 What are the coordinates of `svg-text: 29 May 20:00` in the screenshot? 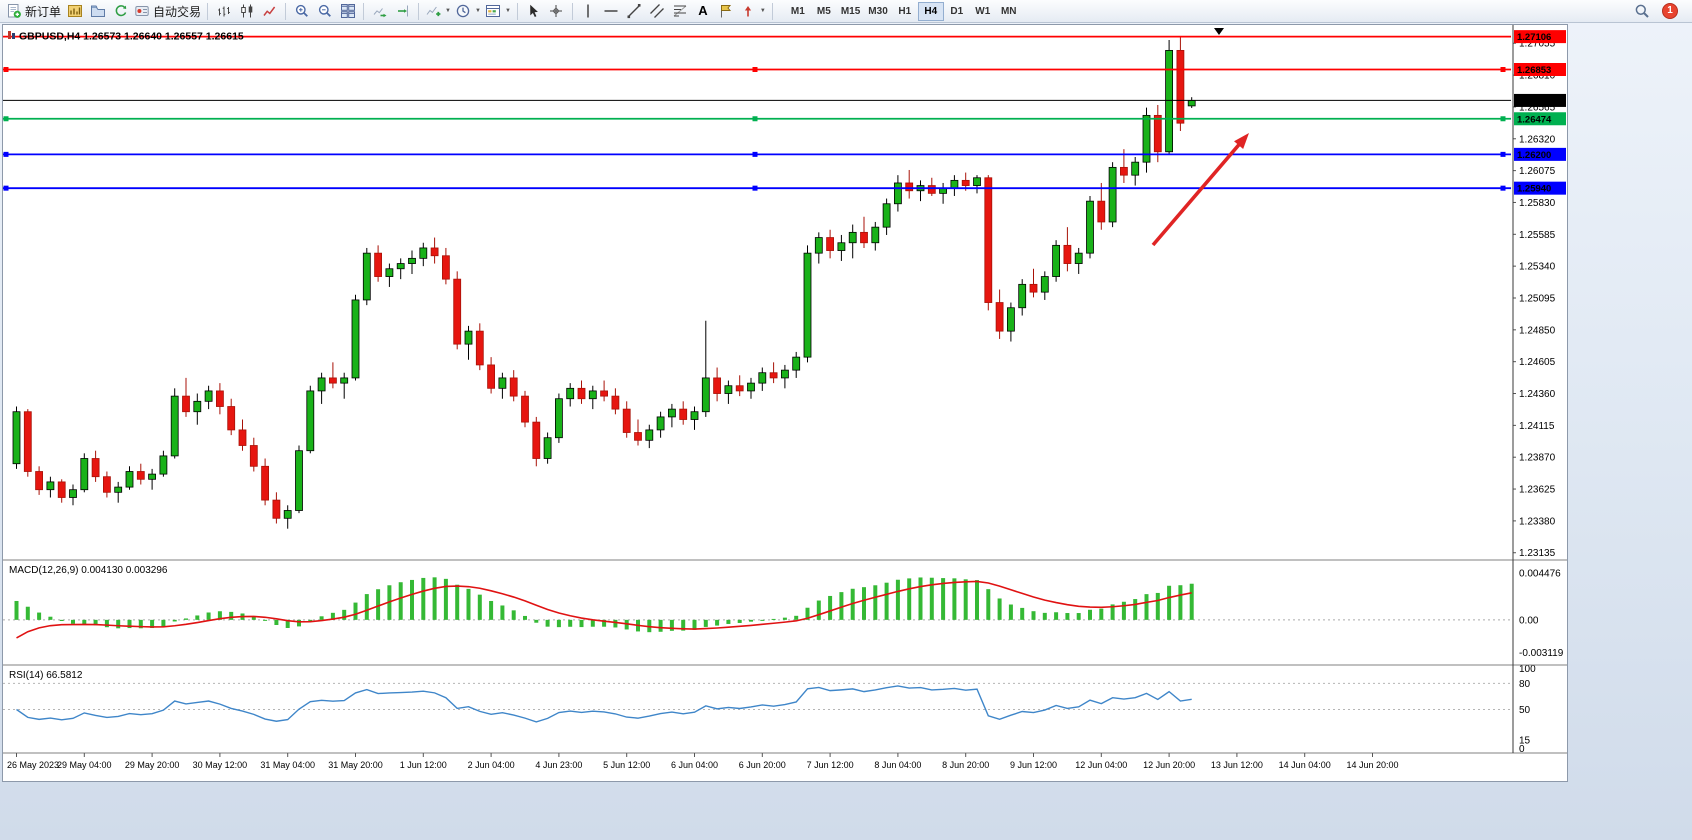 It's located at (152, 765).